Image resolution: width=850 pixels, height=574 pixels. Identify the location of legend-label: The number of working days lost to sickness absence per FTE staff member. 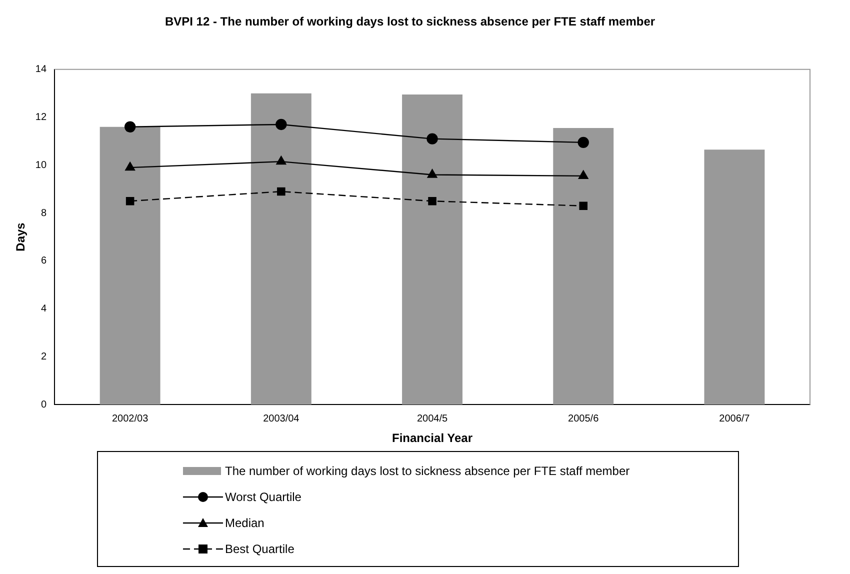
(427, 471).